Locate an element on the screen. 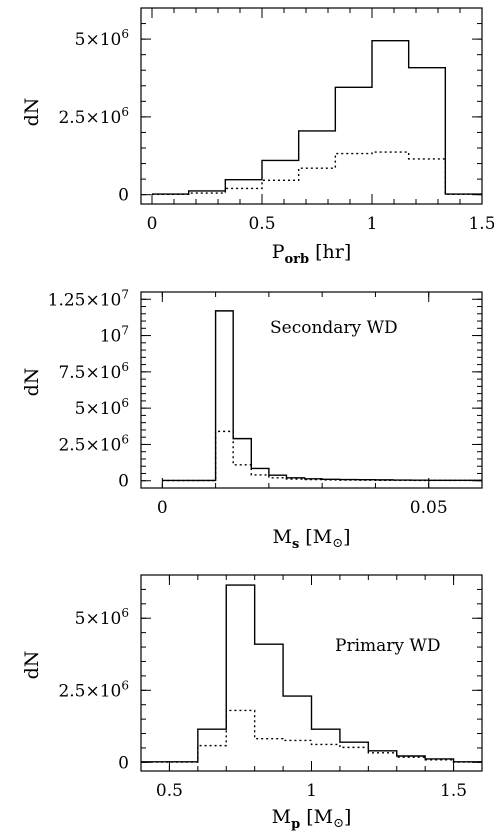  y-tick-label: 7.5×10⁶ is located at coordinates (93, 371).